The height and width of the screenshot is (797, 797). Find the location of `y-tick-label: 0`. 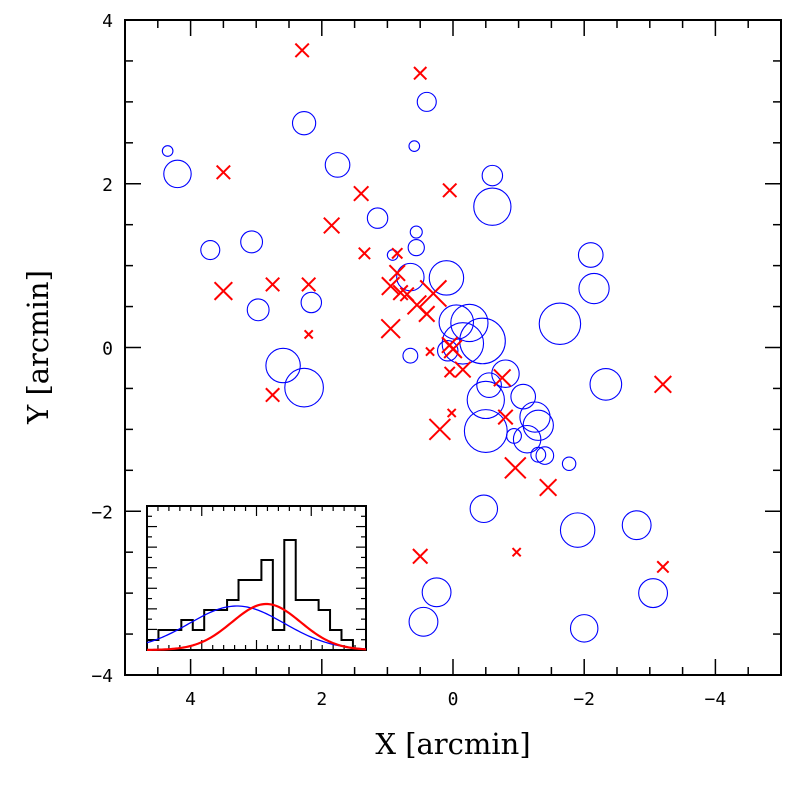

y-tick-label: 0 is located at coordinates (107, 349).